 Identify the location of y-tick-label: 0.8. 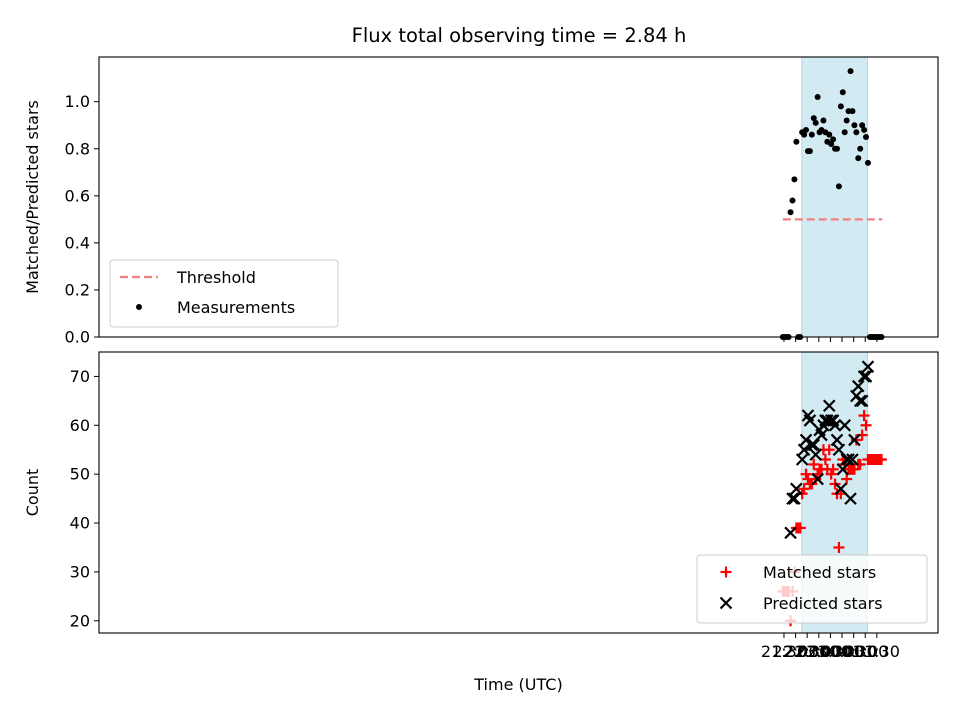
(77, 148).